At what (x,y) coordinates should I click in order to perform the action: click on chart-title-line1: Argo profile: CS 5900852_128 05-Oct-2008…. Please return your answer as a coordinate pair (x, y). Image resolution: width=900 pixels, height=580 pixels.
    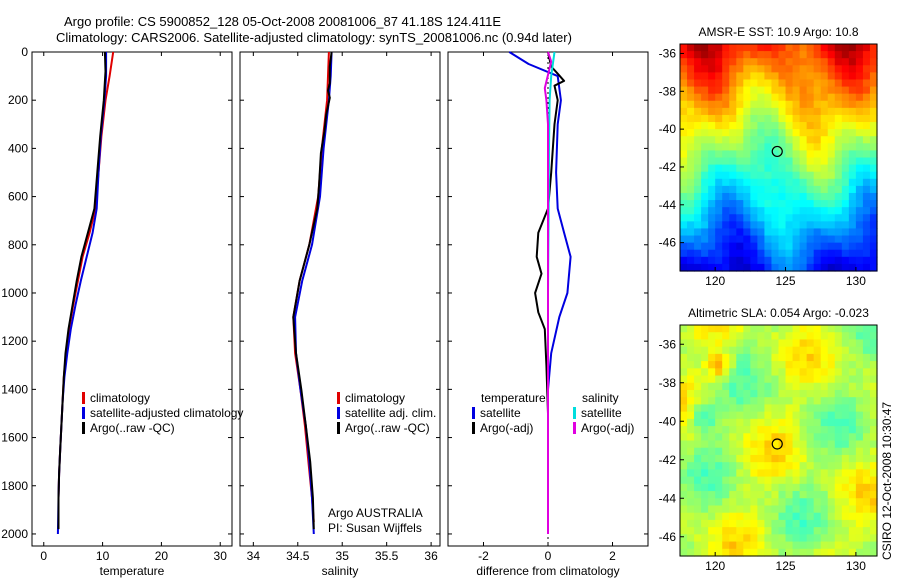
    Looking at the image, I should click on (283, 21).